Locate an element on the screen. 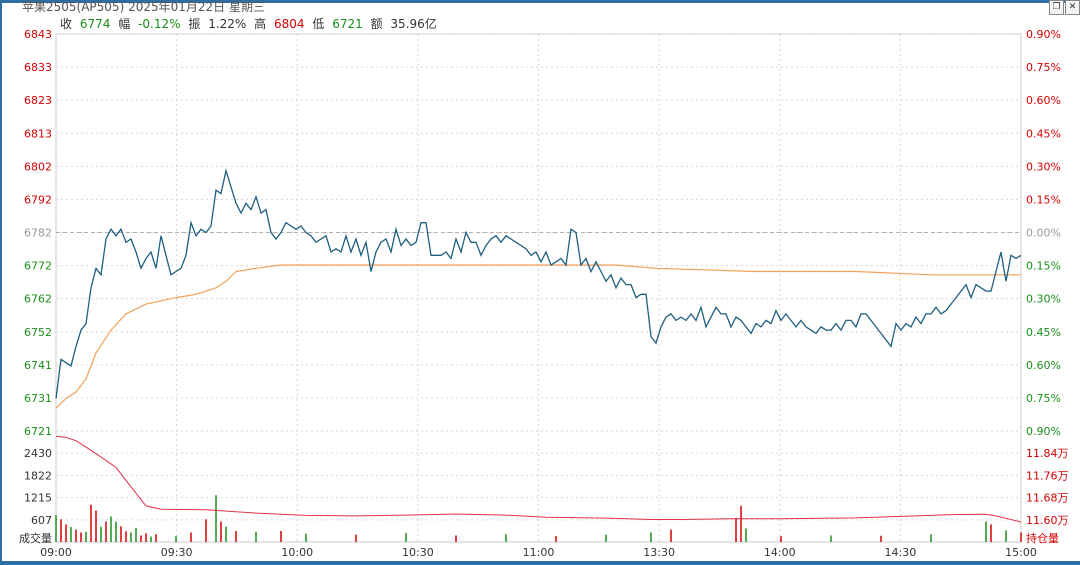 The width and height of the screenshot is (1080, 565). change-label: 幅 is located at coordinates (124, 24).